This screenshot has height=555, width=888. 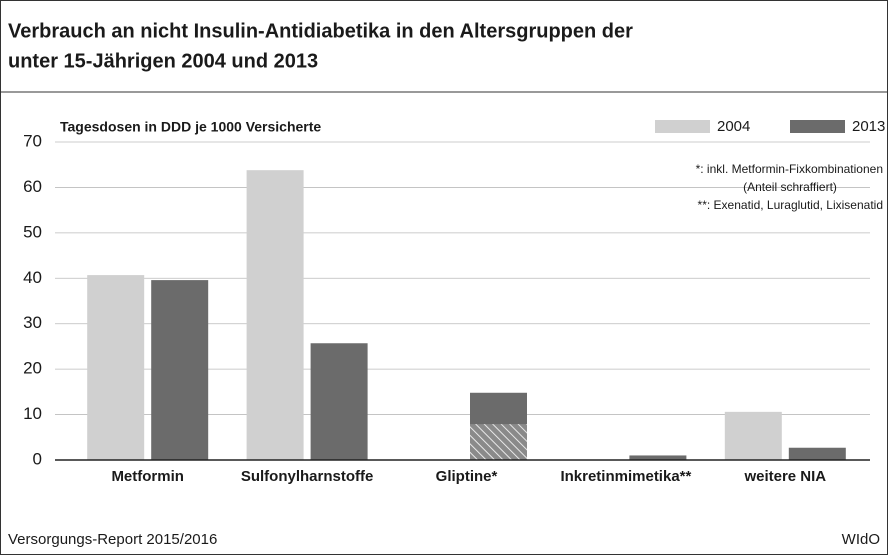 I want to click on y-tick-label: 10, so click(x=32, y=413).